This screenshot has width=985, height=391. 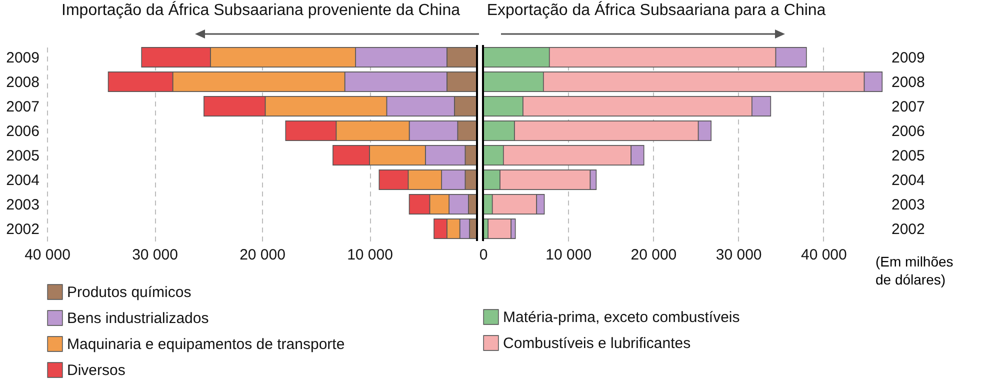 What do you see at coordinates (483, 255) in the screenshot?
I see `x-tick-label: 0` at bounding box center [483, 255].